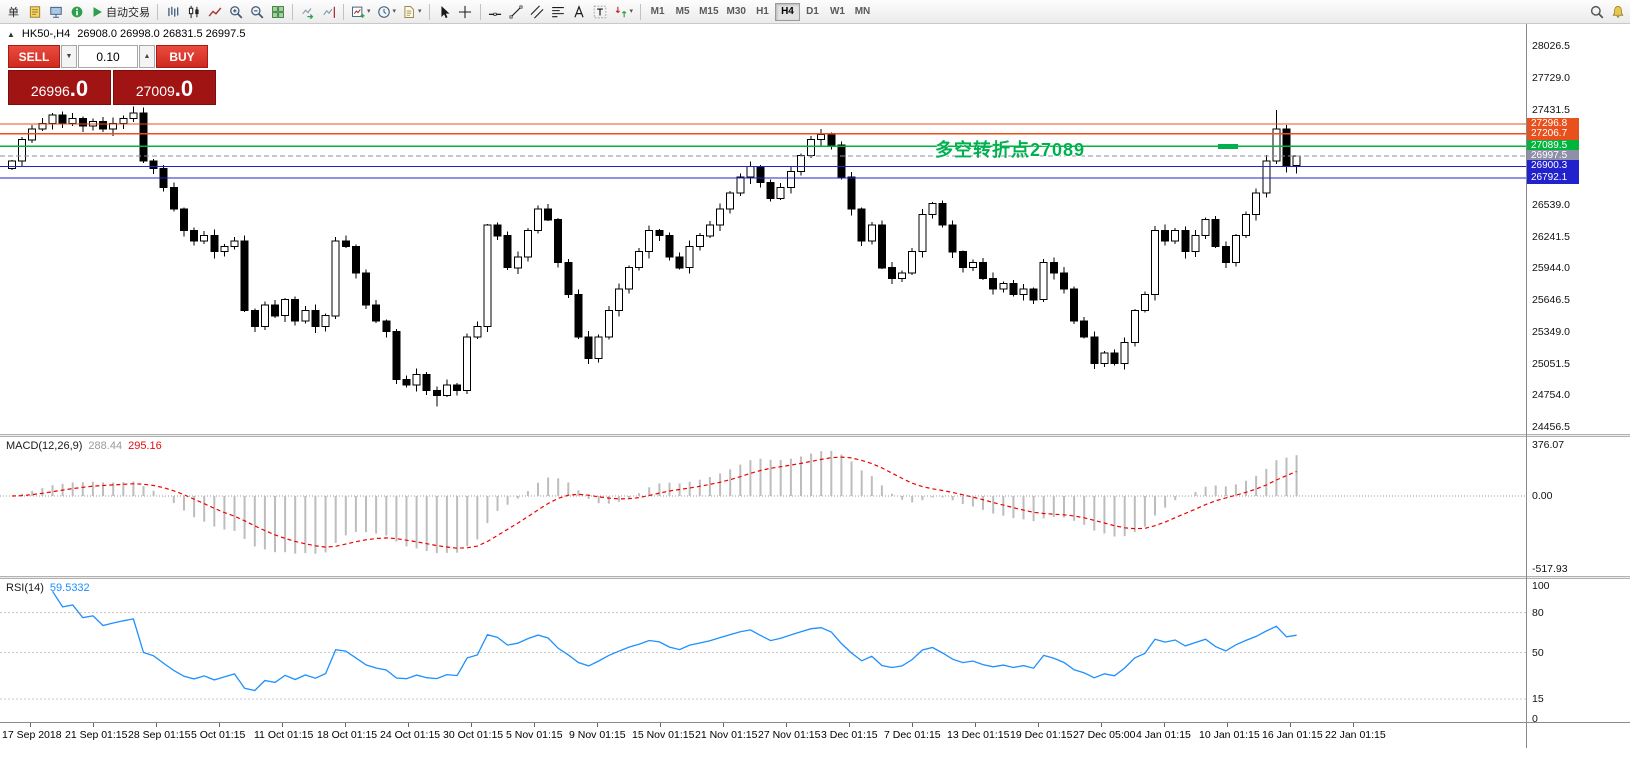  I want to click on line-chart-mode-button, so click(214, 12).